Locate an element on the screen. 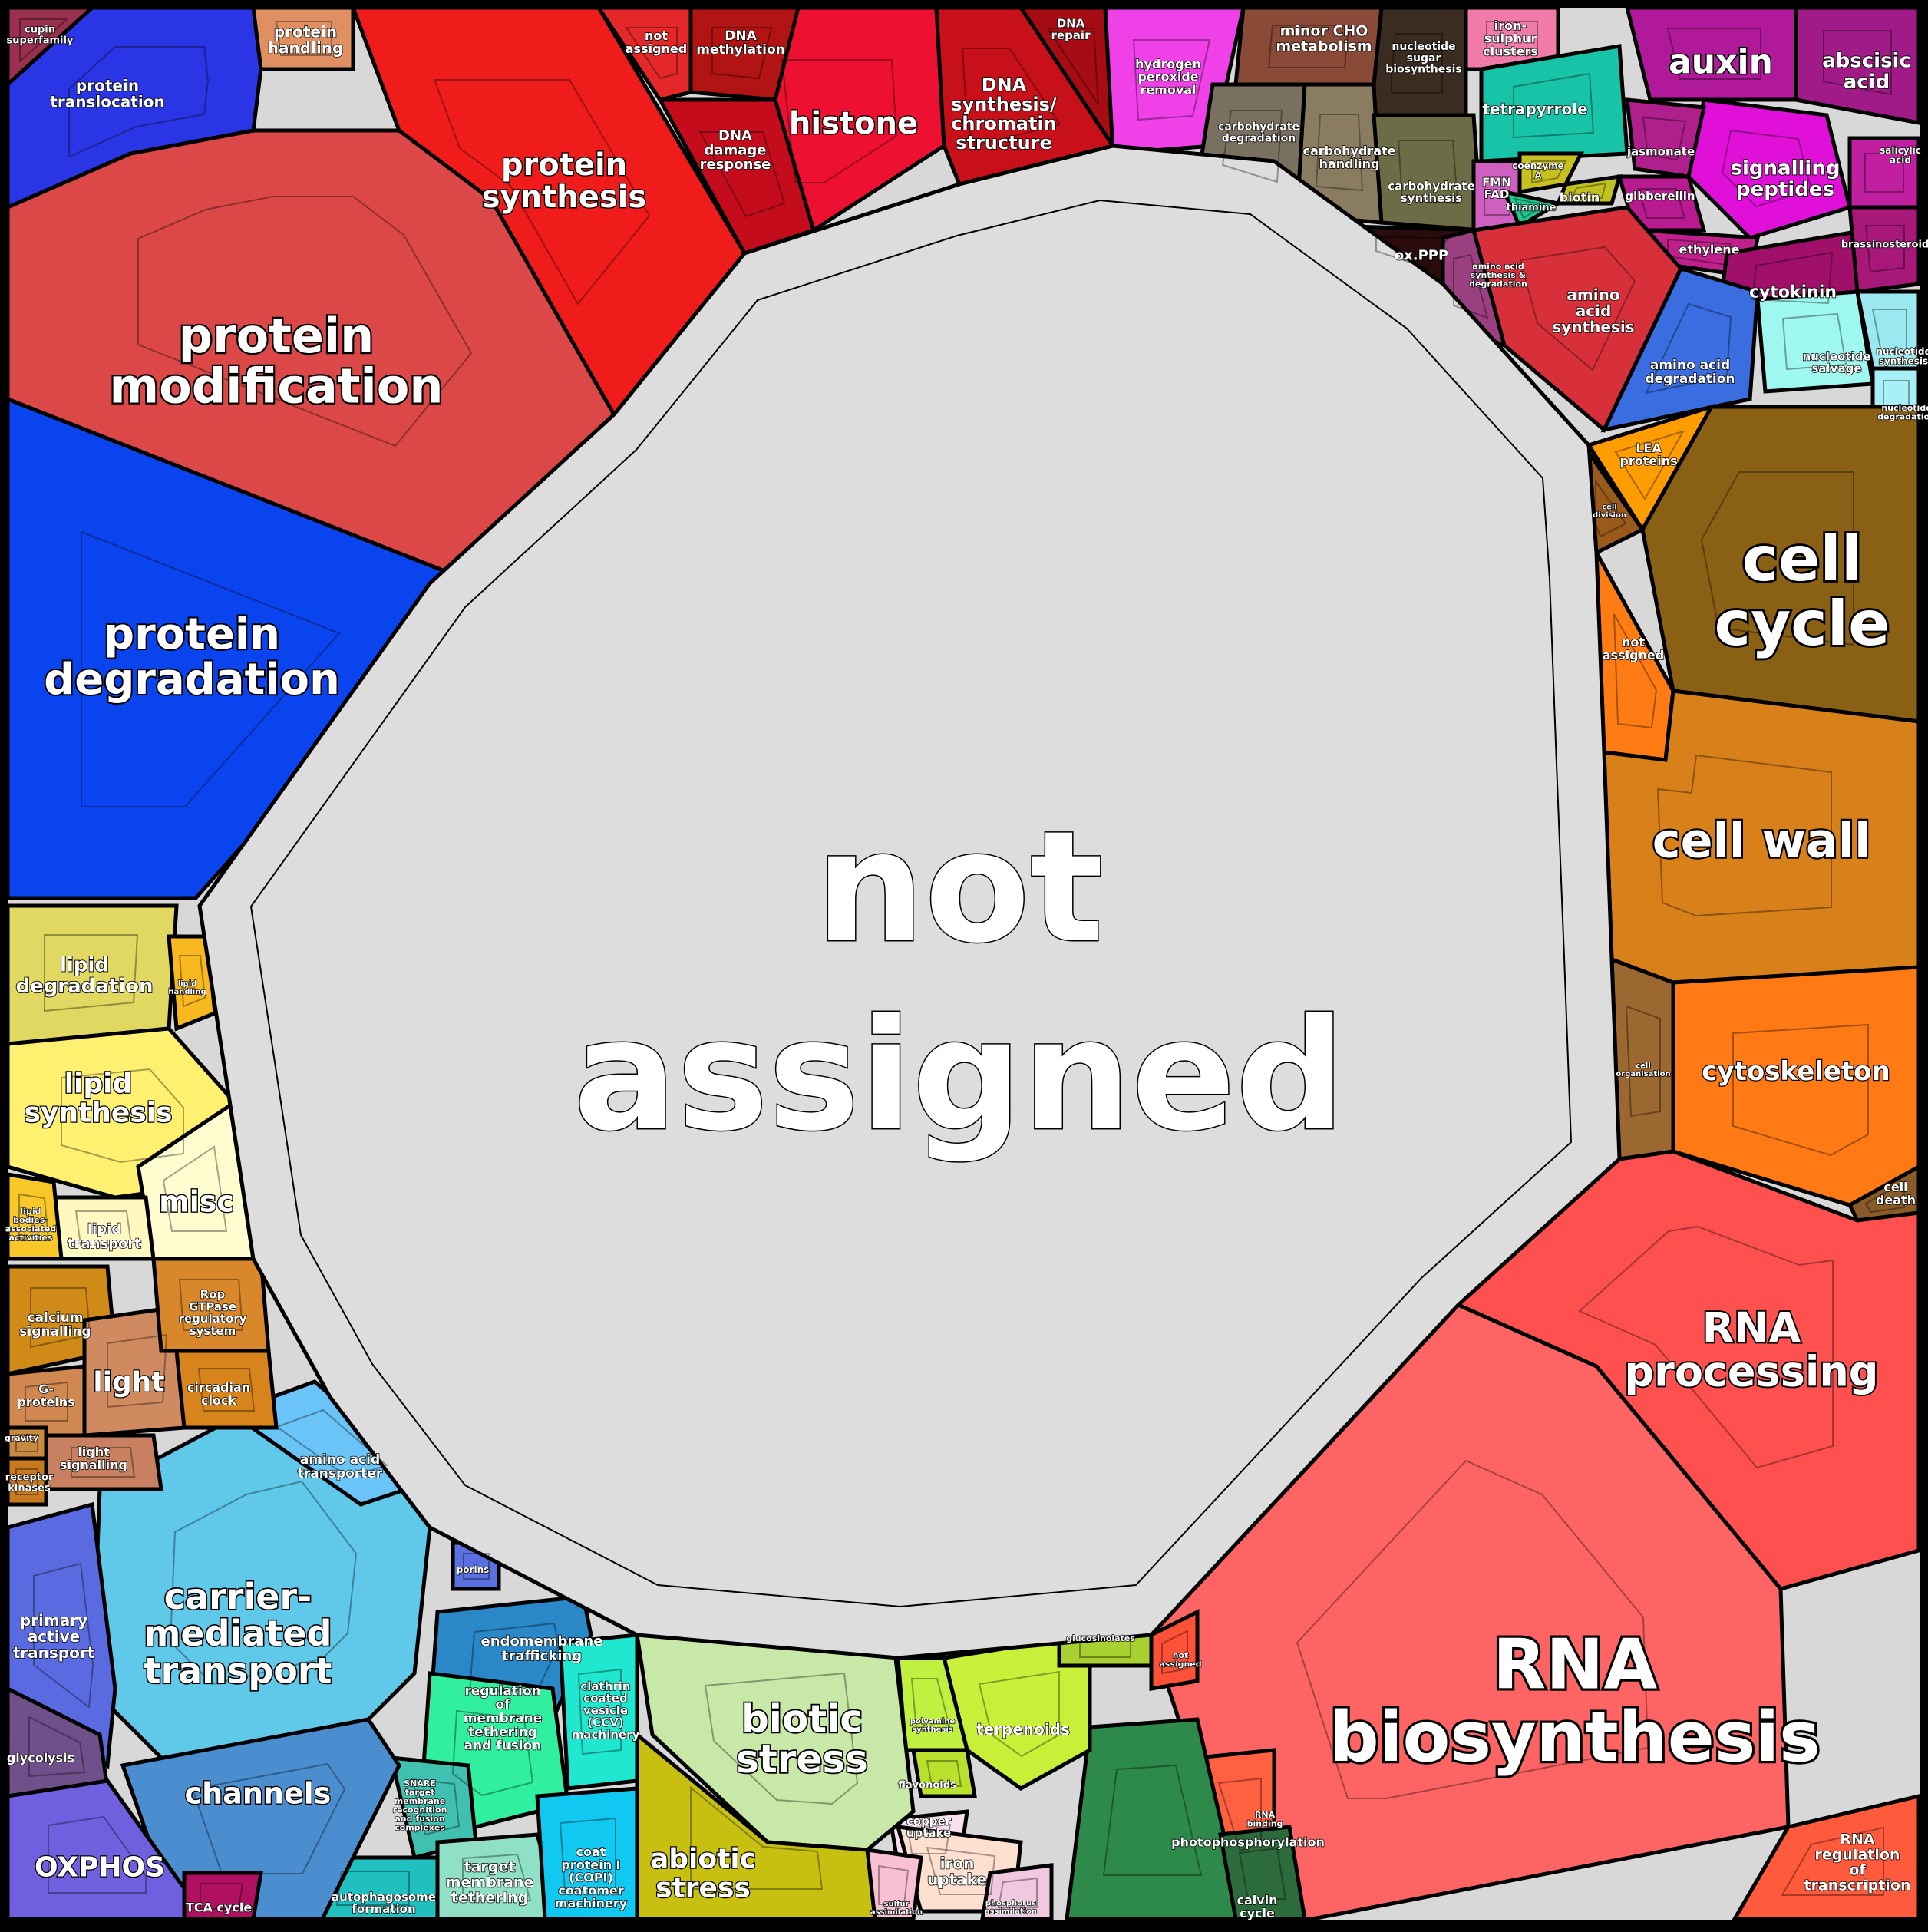 The image size is (1928, 1932). label-cell-division-line-0: cell is located at coordinates (1609, 507).